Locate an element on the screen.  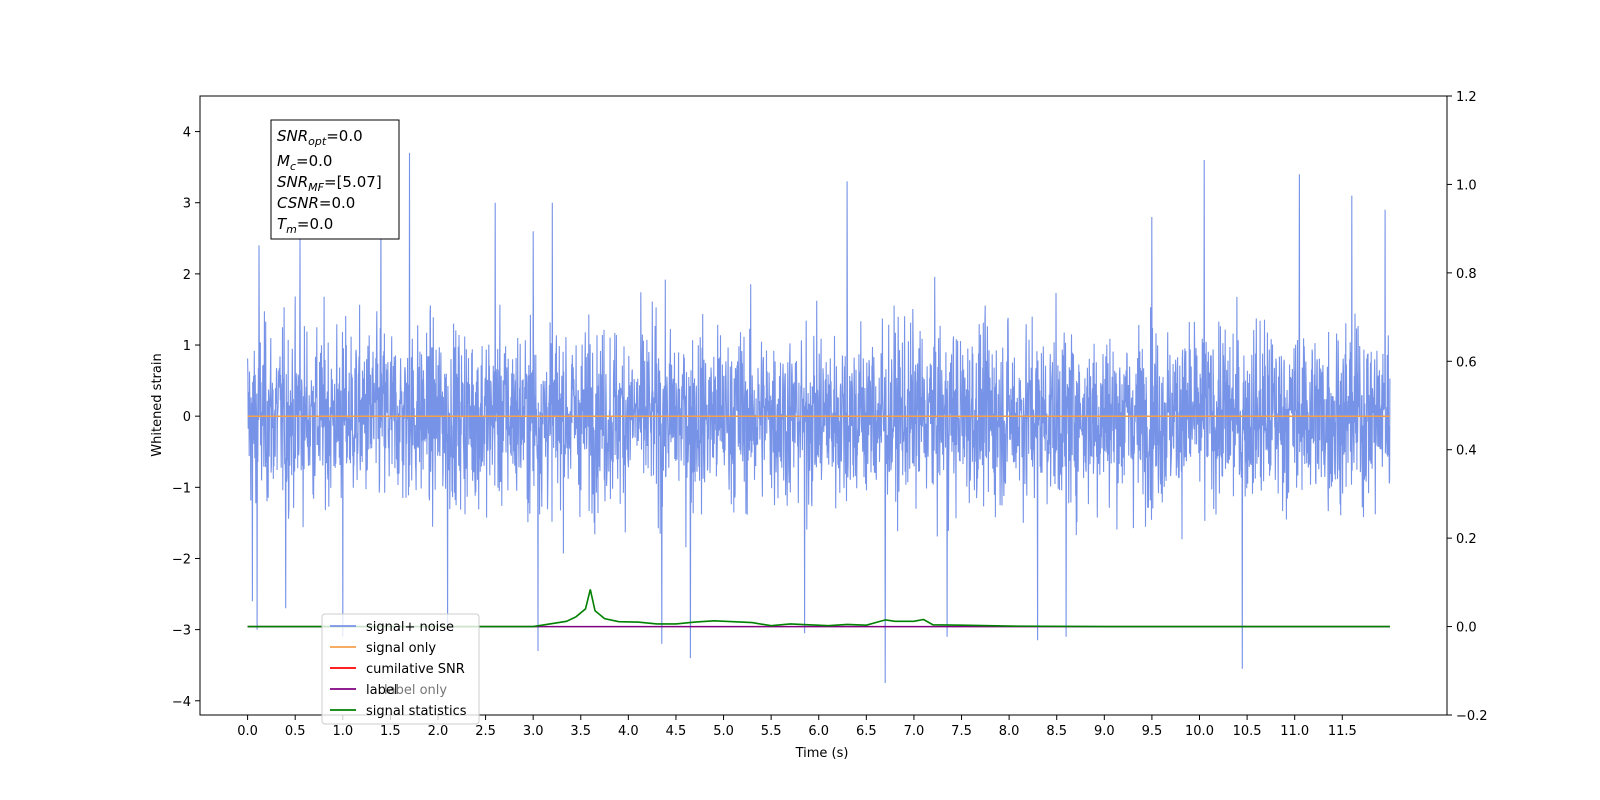
y-axis-ticks: 4 3 2 1 0 −1 −2 −3 −4 is located at coordinates (186, 418).